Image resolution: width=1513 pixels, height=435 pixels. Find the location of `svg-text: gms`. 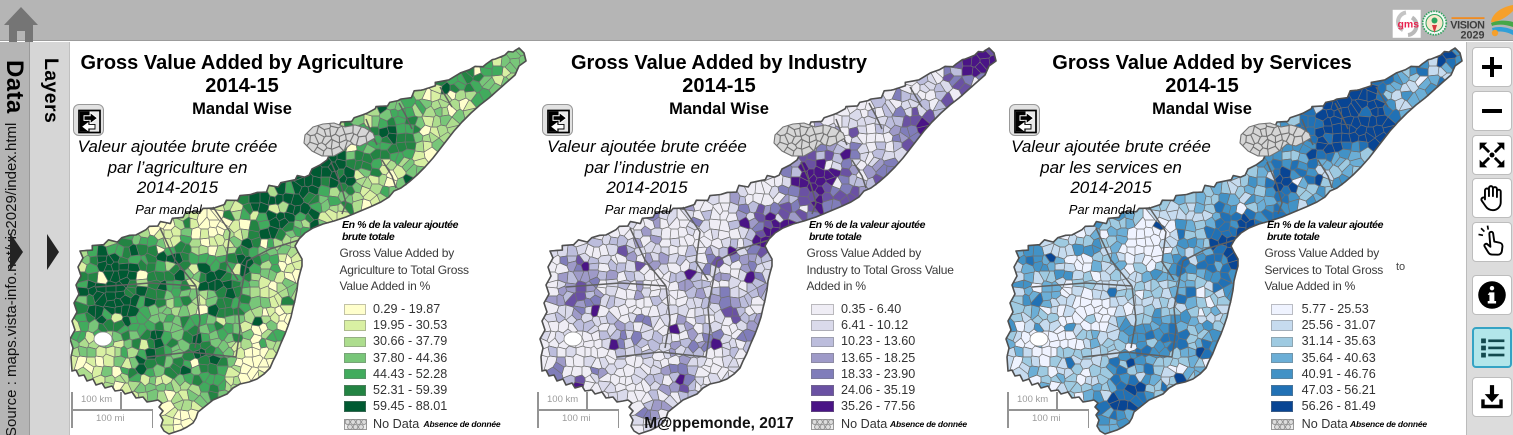

svg-text: gms is located at coordinates (1409, 25).